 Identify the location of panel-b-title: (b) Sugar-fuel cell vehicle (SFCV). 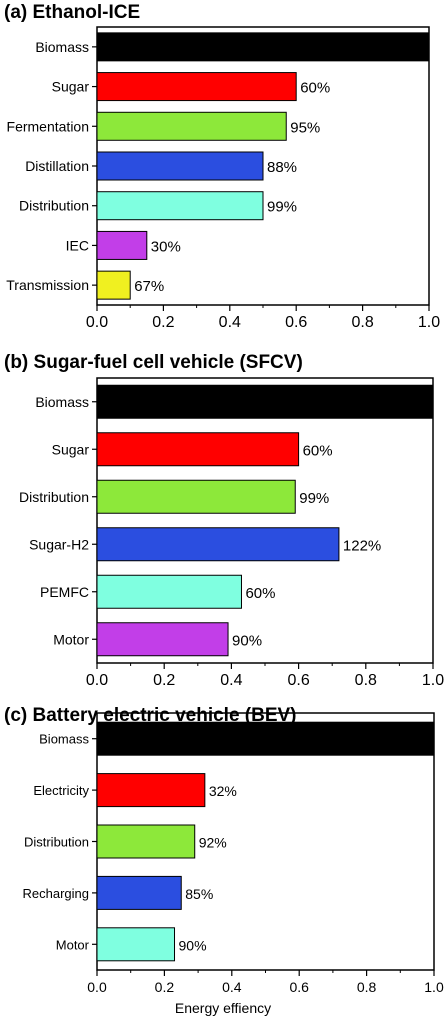
(153, 362).